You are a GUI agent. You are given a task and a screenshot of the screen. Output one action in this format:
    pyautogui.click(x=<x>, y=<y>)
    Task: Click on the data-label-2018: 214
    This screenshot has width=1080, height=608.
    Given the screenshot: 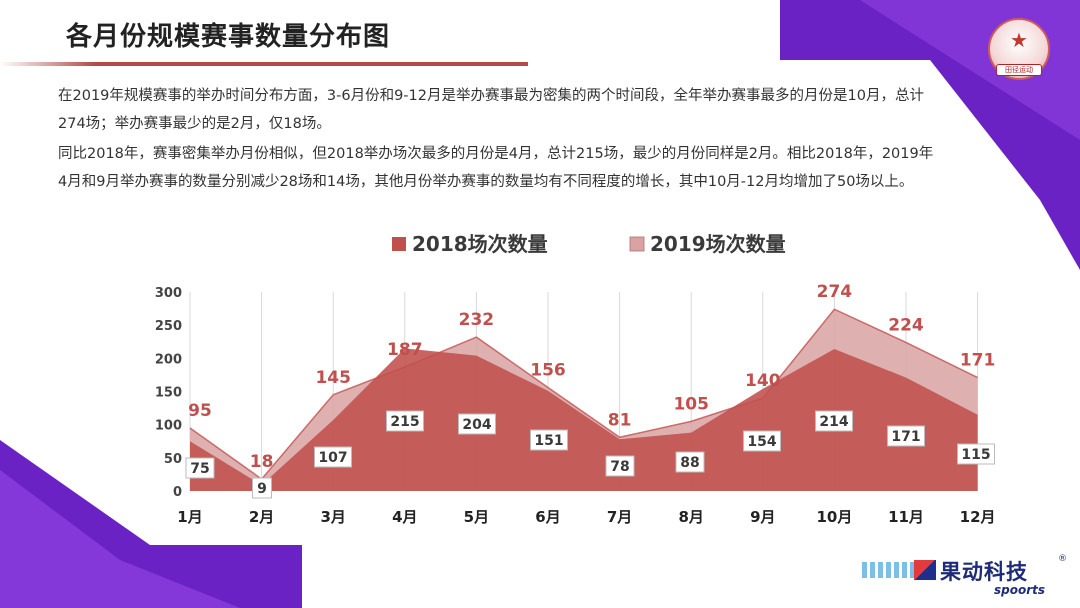 What is the action you would take?
    pyautogui.click(x=833, y=422)
    